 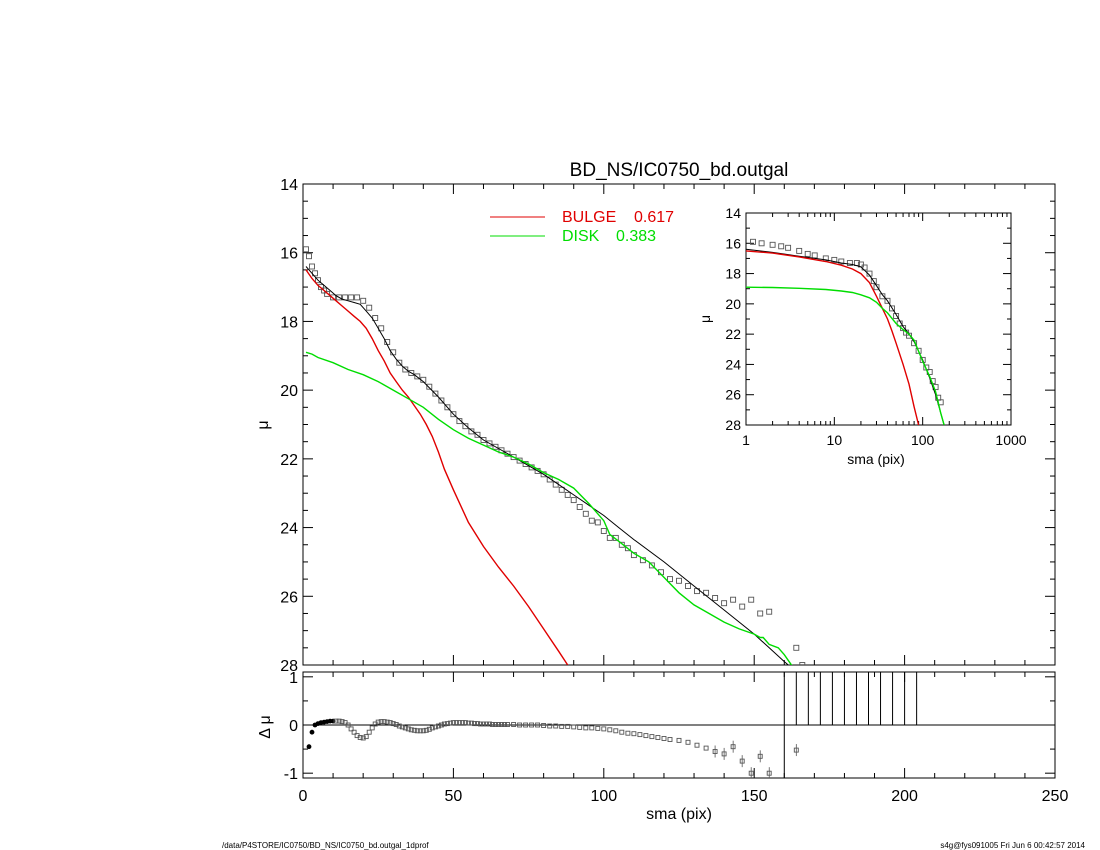 What do you see at coordinates (265, 726) in the screenshot?
I see `resid-y-axis-label: Δ μ` at bounding box center [265, 726].